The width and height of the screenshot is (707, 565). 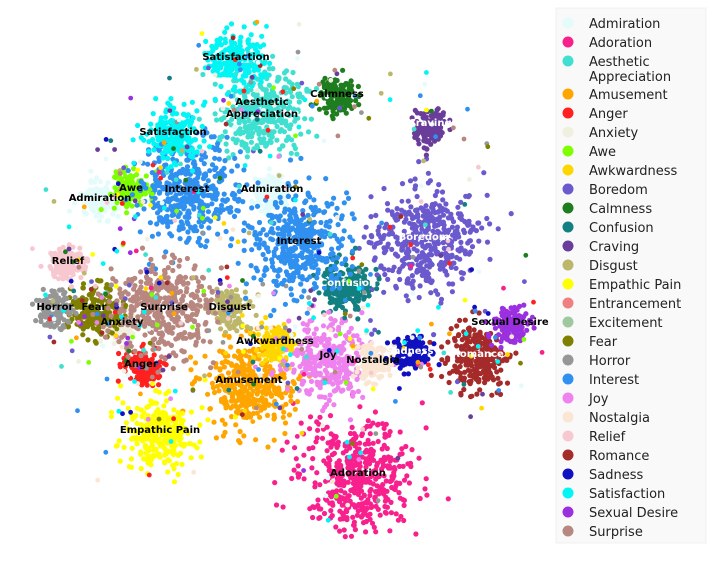 What do you see at coordinates (268, 353) in the screenshot?
I see `point-awkwardness` at bounding box center [268, 353].